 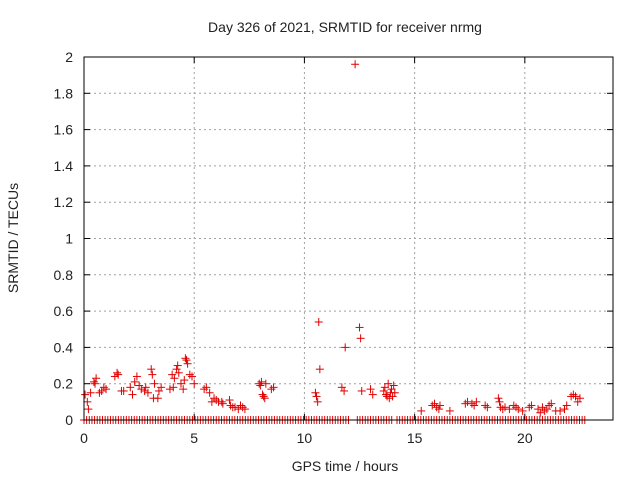 What do you see at coordinates (525, 438) in the screenshot?
I see `x-tick-label: 20` at bounding box center [525, 438].